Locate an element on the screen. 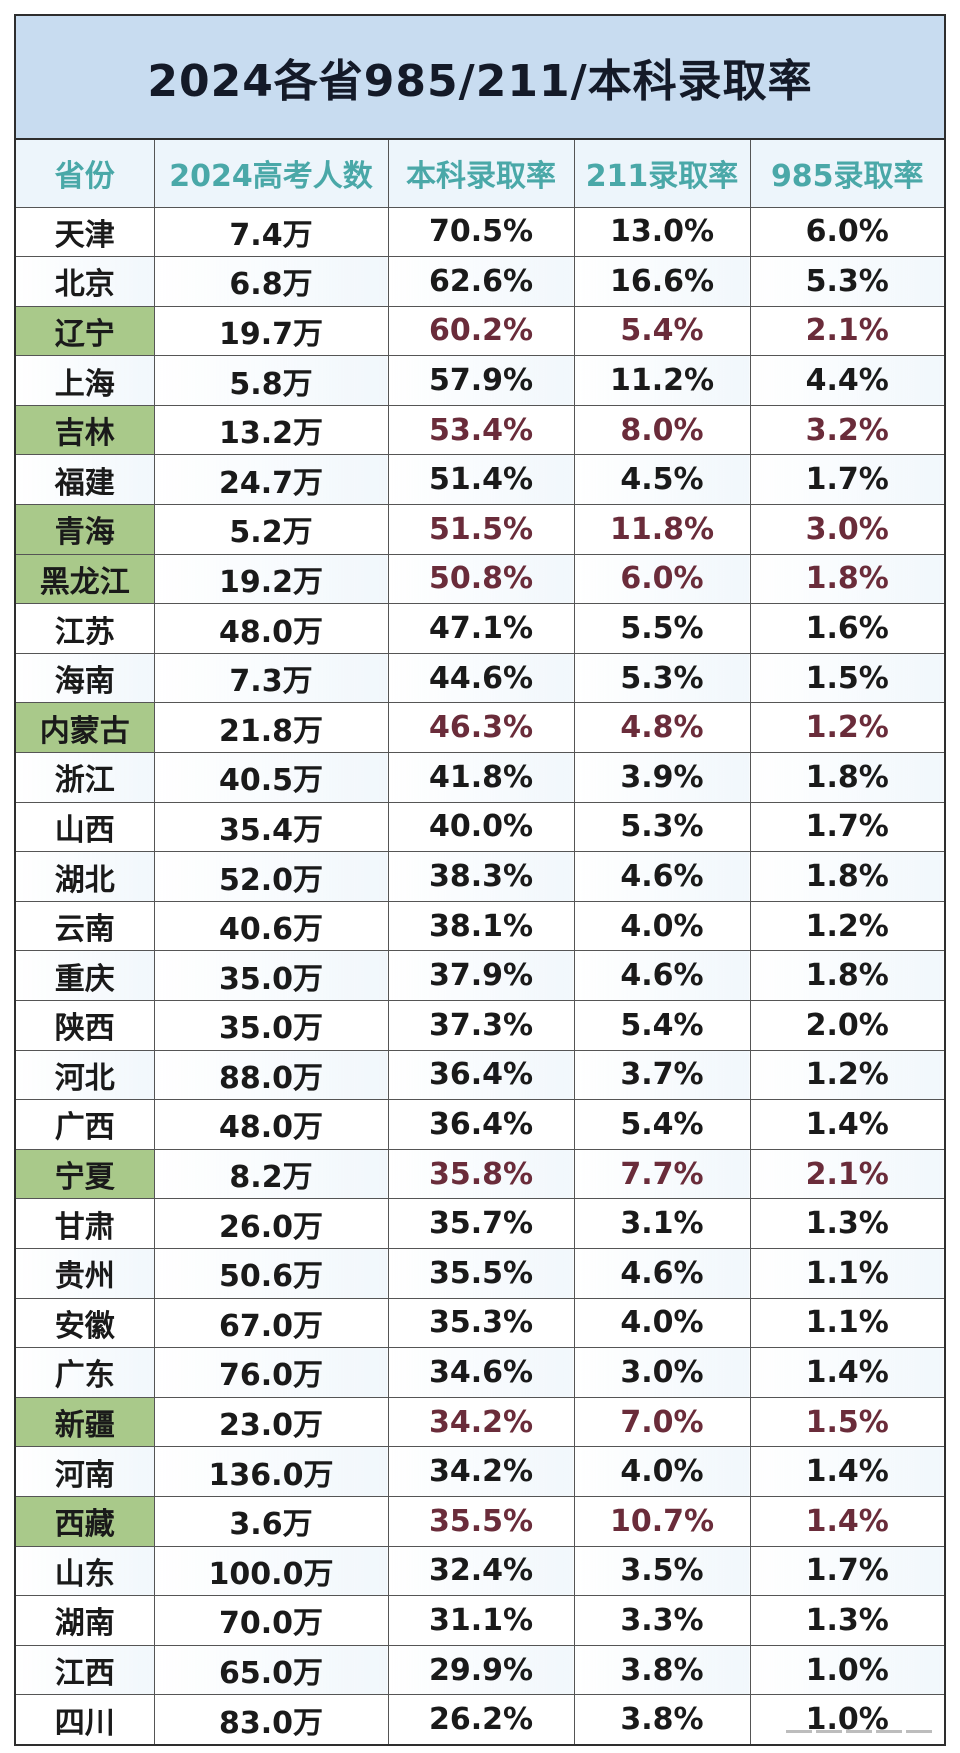 Image resolution: width=960 pixels, height=1753 pixels. rate-985-cell: 1.3% is located at coordinates (846, 1223).